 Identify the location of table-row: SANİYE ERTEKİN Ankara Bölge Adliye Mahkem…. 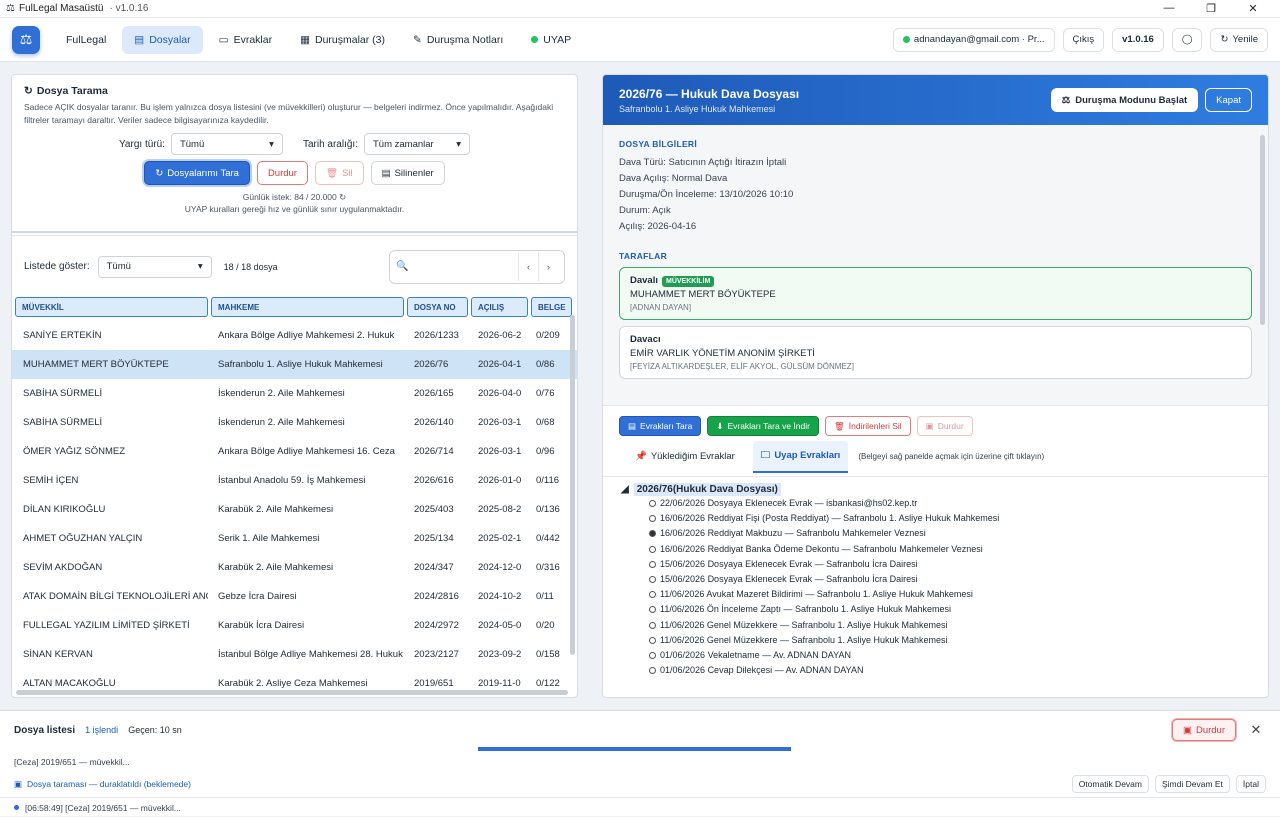
(294, 335).